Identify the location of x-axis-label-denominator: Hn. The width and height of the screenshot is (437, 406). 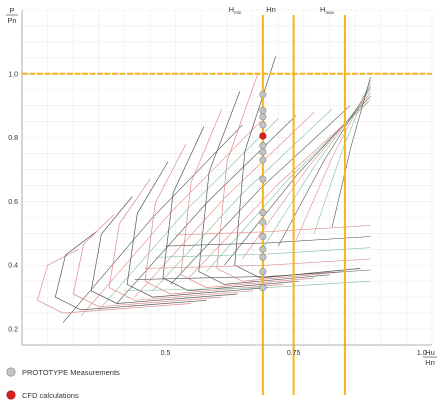
(430, 362).